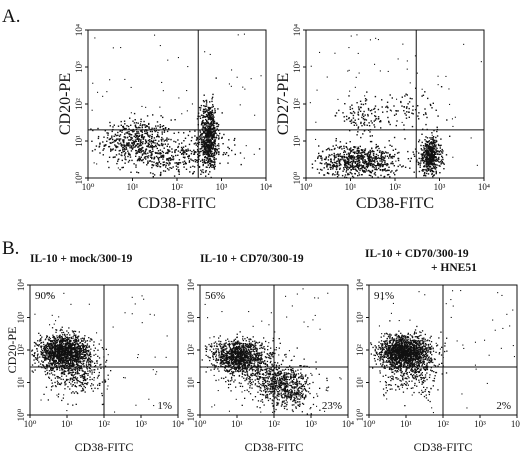 The image size is (520, 461). I want to click on x-tick-label: 10², so click(104, 424).